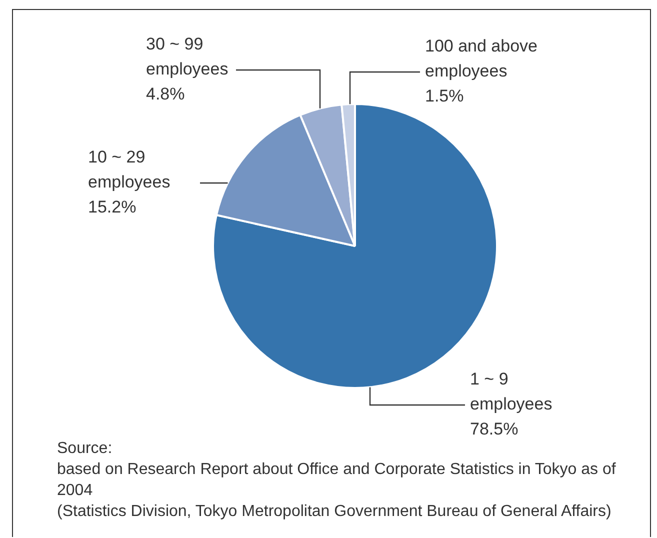  I want to click on slice-label: 1 ~ 9 employees, so click(511, 392).